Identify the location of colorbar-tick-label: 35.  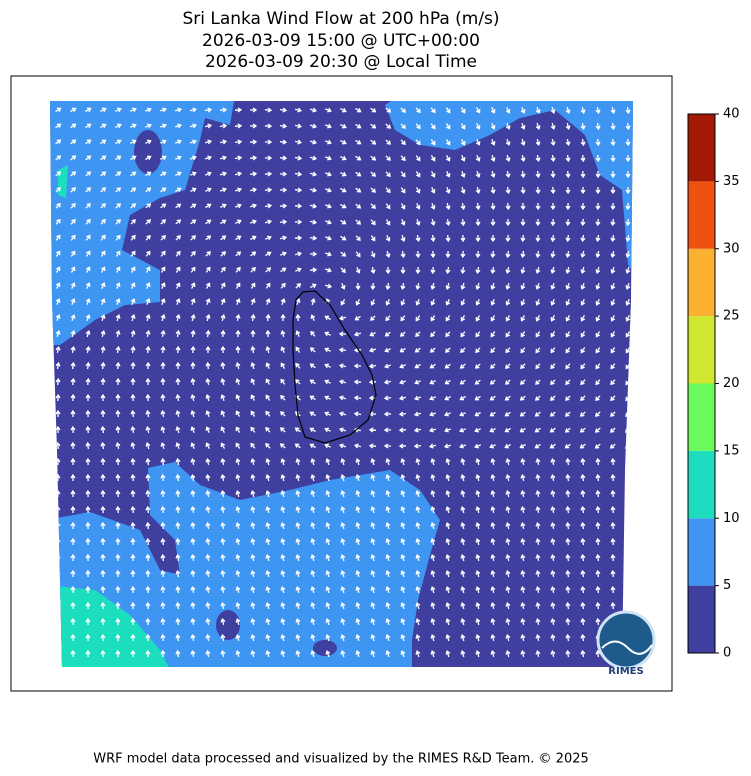
(731, 181).